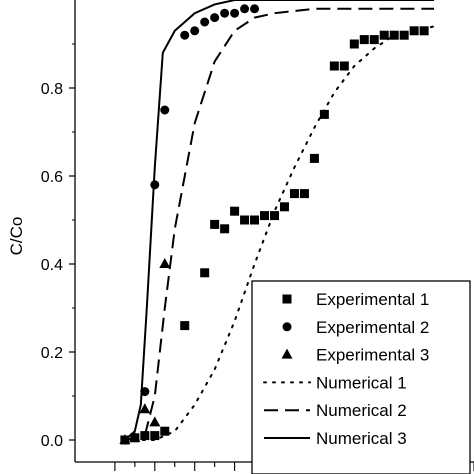 Image resolution: width=474 pixels, height=474 pixels. What do you see at coordinates (372, 327) in the screenshot?
I see `legend-label: Experimental 2` at bounding box center [372, 327].